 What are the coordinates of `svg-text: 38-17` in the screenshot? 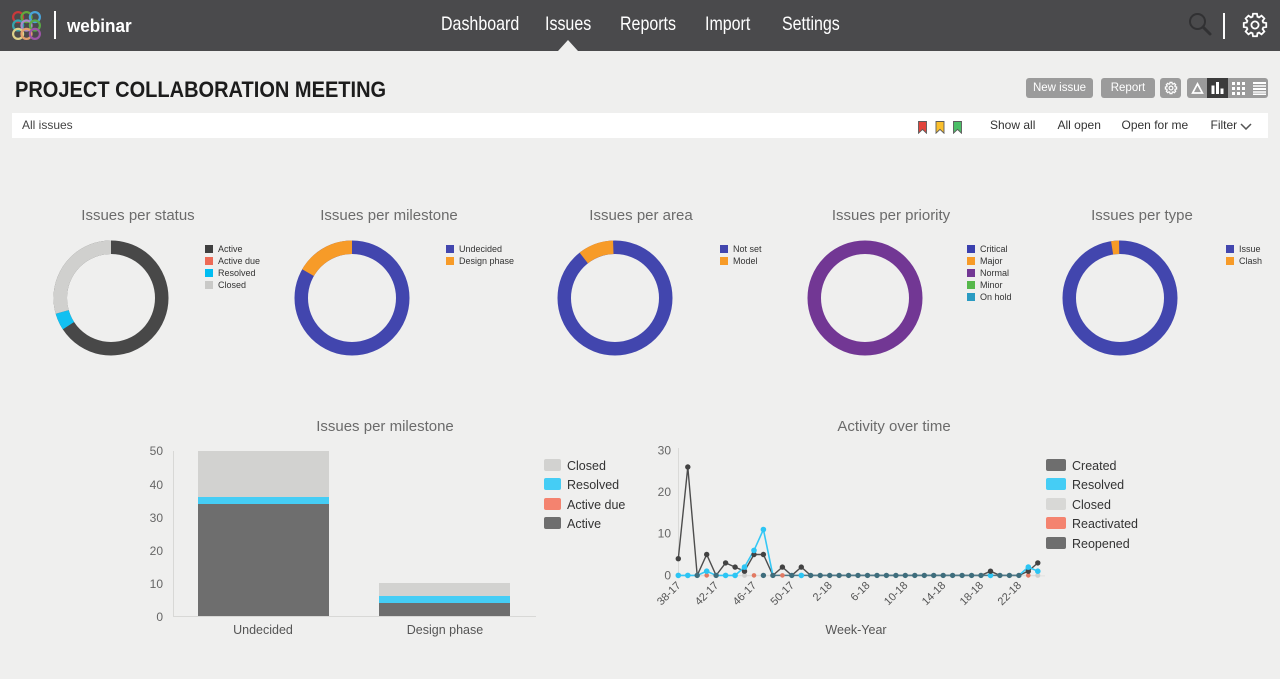 It's located at (669, 594).